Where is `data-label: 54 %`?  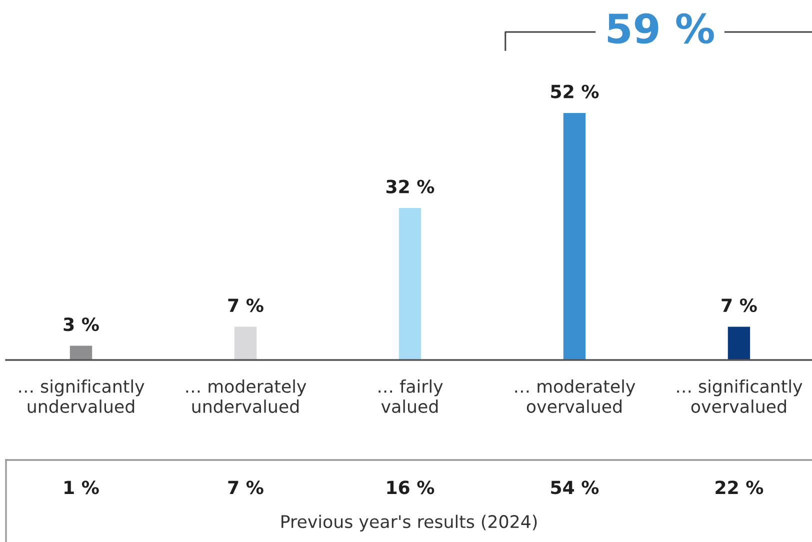
data-label: 54 % is located at coordinates (575, 487).